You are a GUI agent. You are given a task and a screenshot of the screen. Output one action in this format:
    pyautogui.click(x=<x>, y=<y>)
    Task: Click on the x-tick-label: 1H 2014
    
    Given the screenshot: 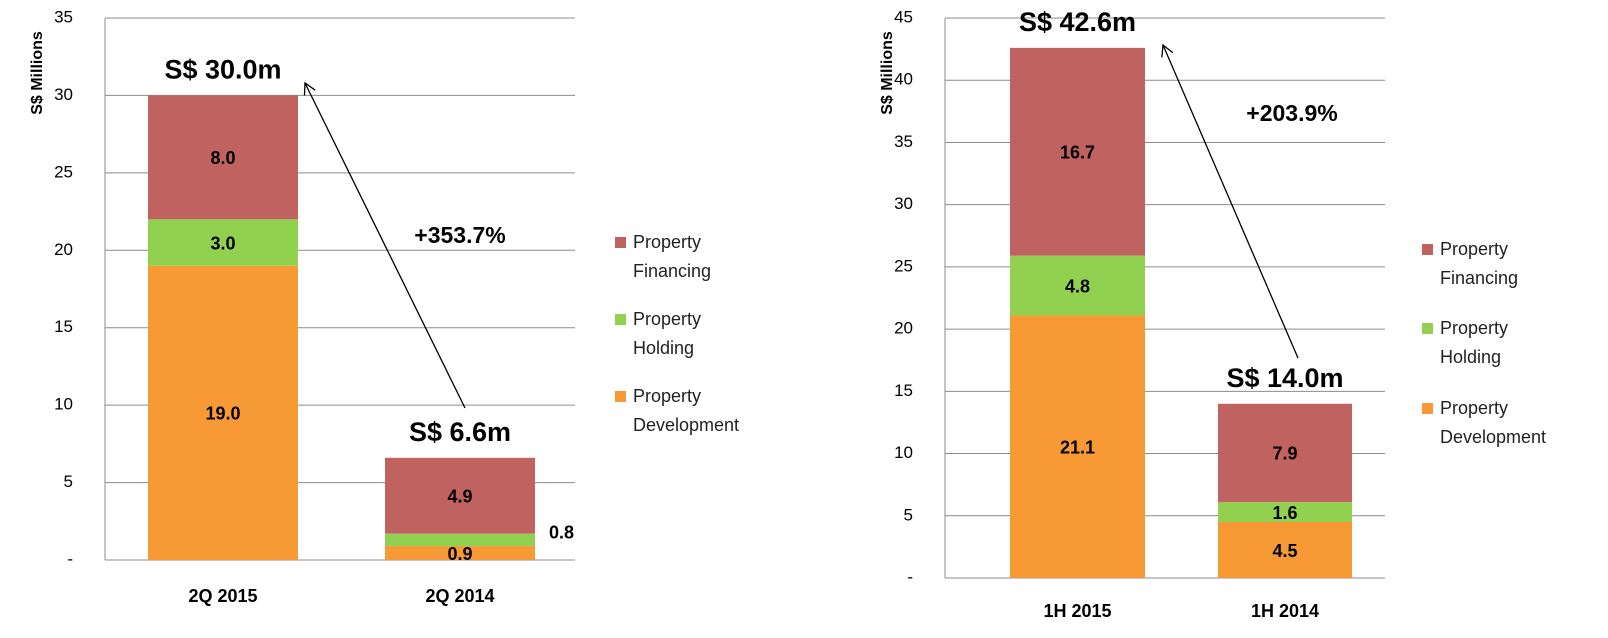 What is the action you would take?
    pyautogui.click(x=1285, y=611)
    